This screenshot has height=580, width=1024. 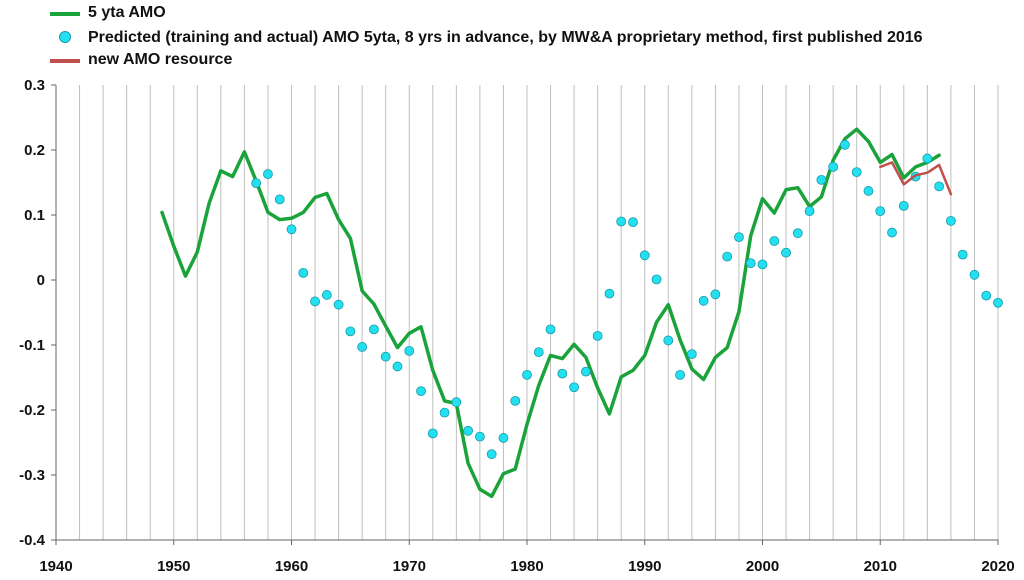 I want to click on legend-label: new AMO resource, so click(x=160, y=59).